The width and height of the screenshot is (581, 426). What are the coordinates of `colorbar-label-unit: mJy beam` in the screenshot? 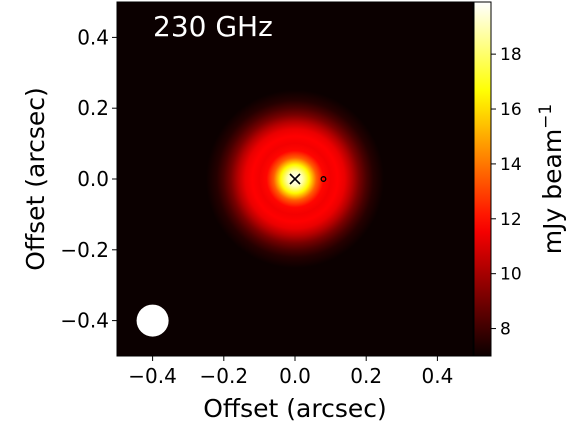 It's located at (552, 191).